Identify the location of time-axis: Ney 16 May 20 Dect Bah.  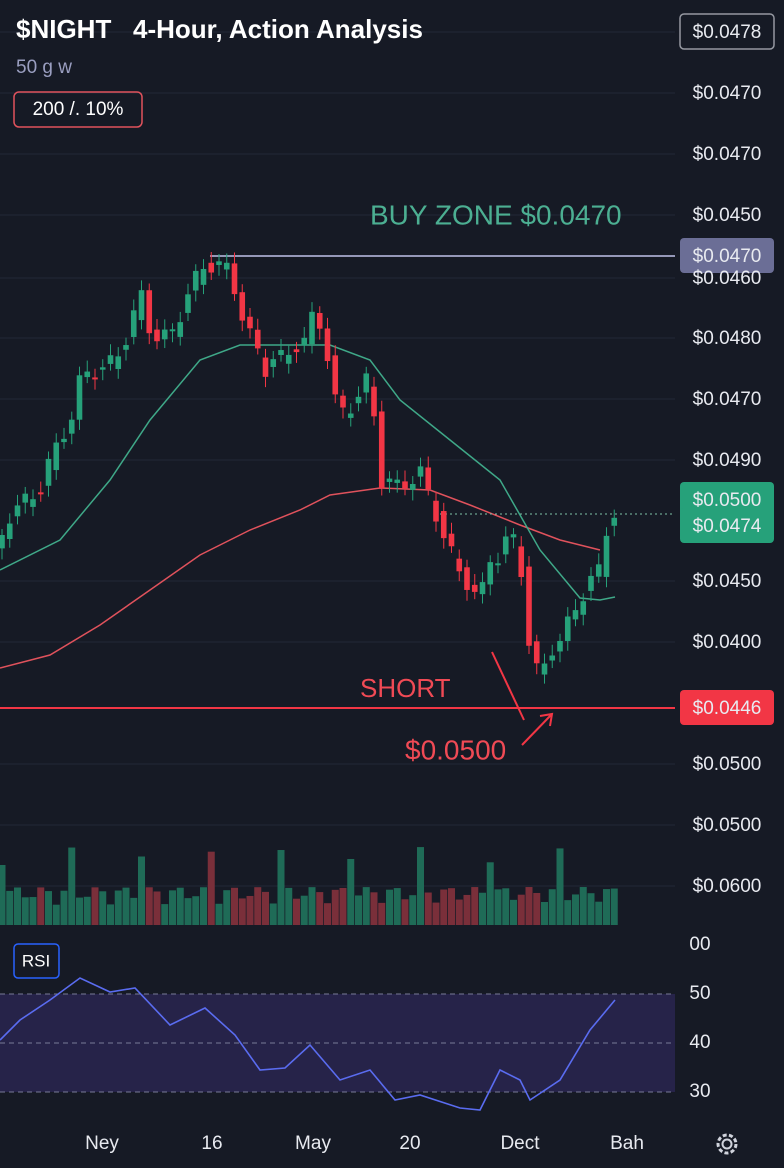
(364, 1143).